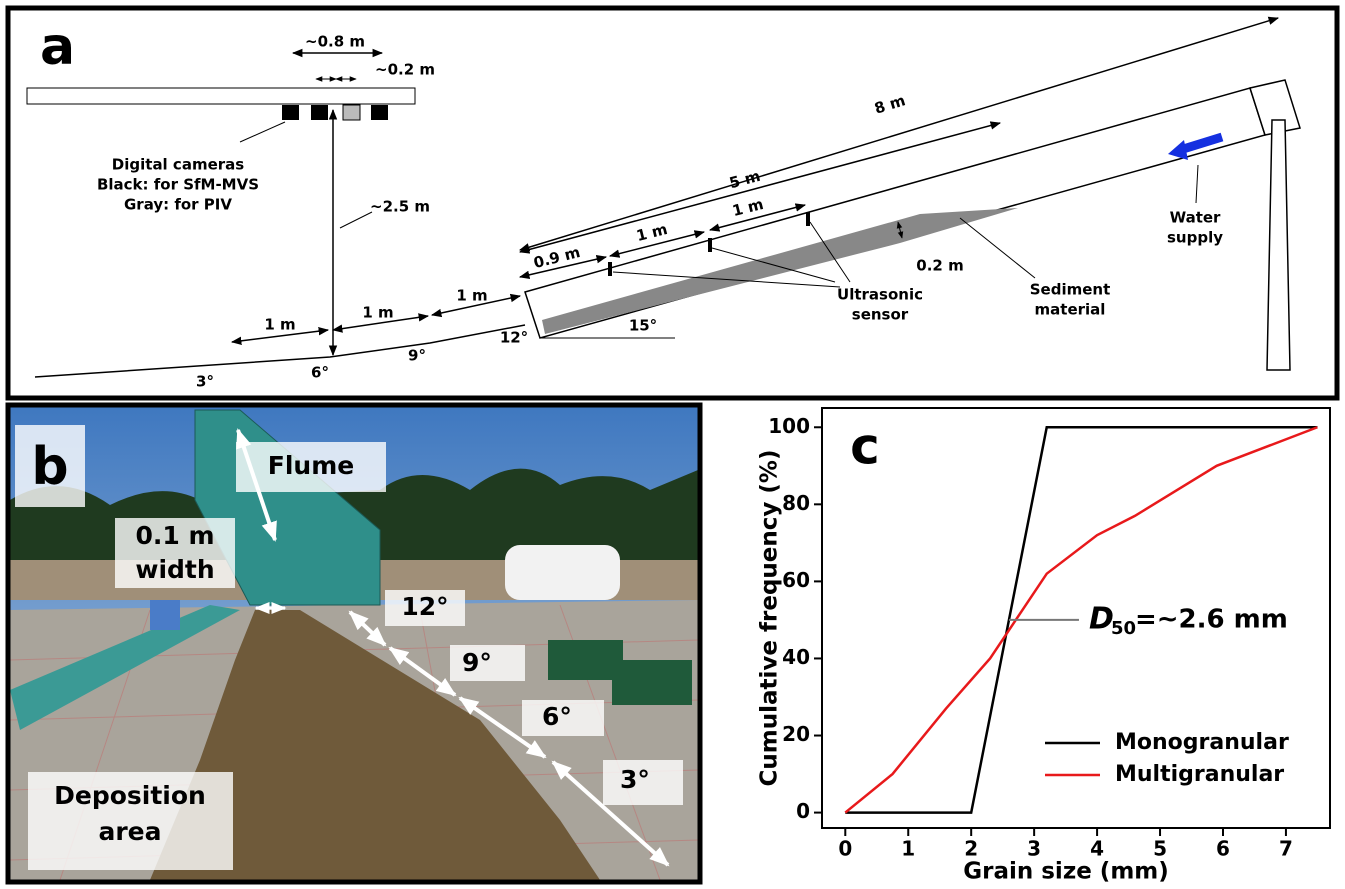 The image size is (1345, 889). What do you see at coordinates (335, 42) in the screenshot?
I see `dimension-label: ~0.8 m` at bounding box center [335, 42].